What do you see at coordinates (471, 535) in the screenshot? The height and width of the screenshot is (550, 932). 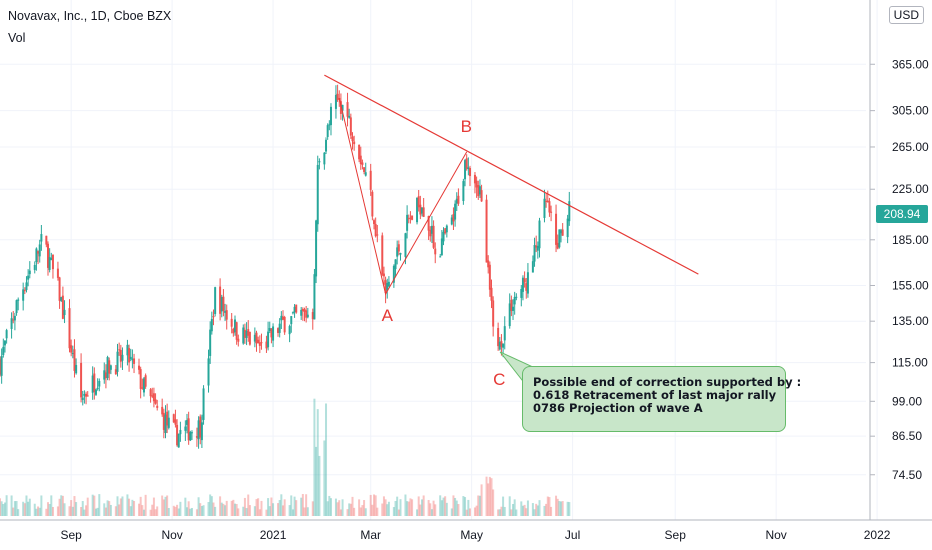 I see `time-tick-label: May` at bounding box center [471, 535].